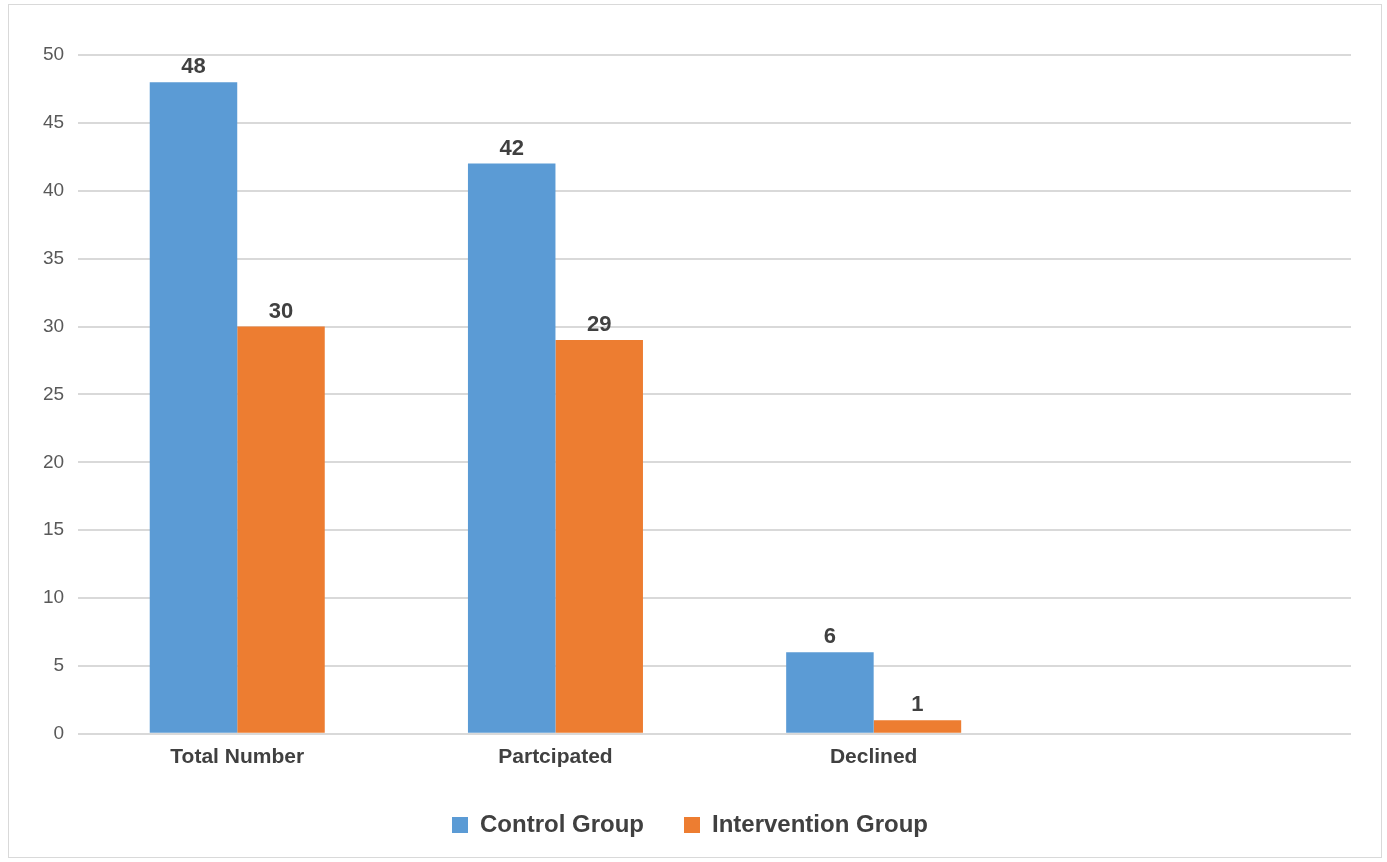  Describe the element at coordinates (53, 461) in the screenshot. I see `y-tick-label: 20` at that location.